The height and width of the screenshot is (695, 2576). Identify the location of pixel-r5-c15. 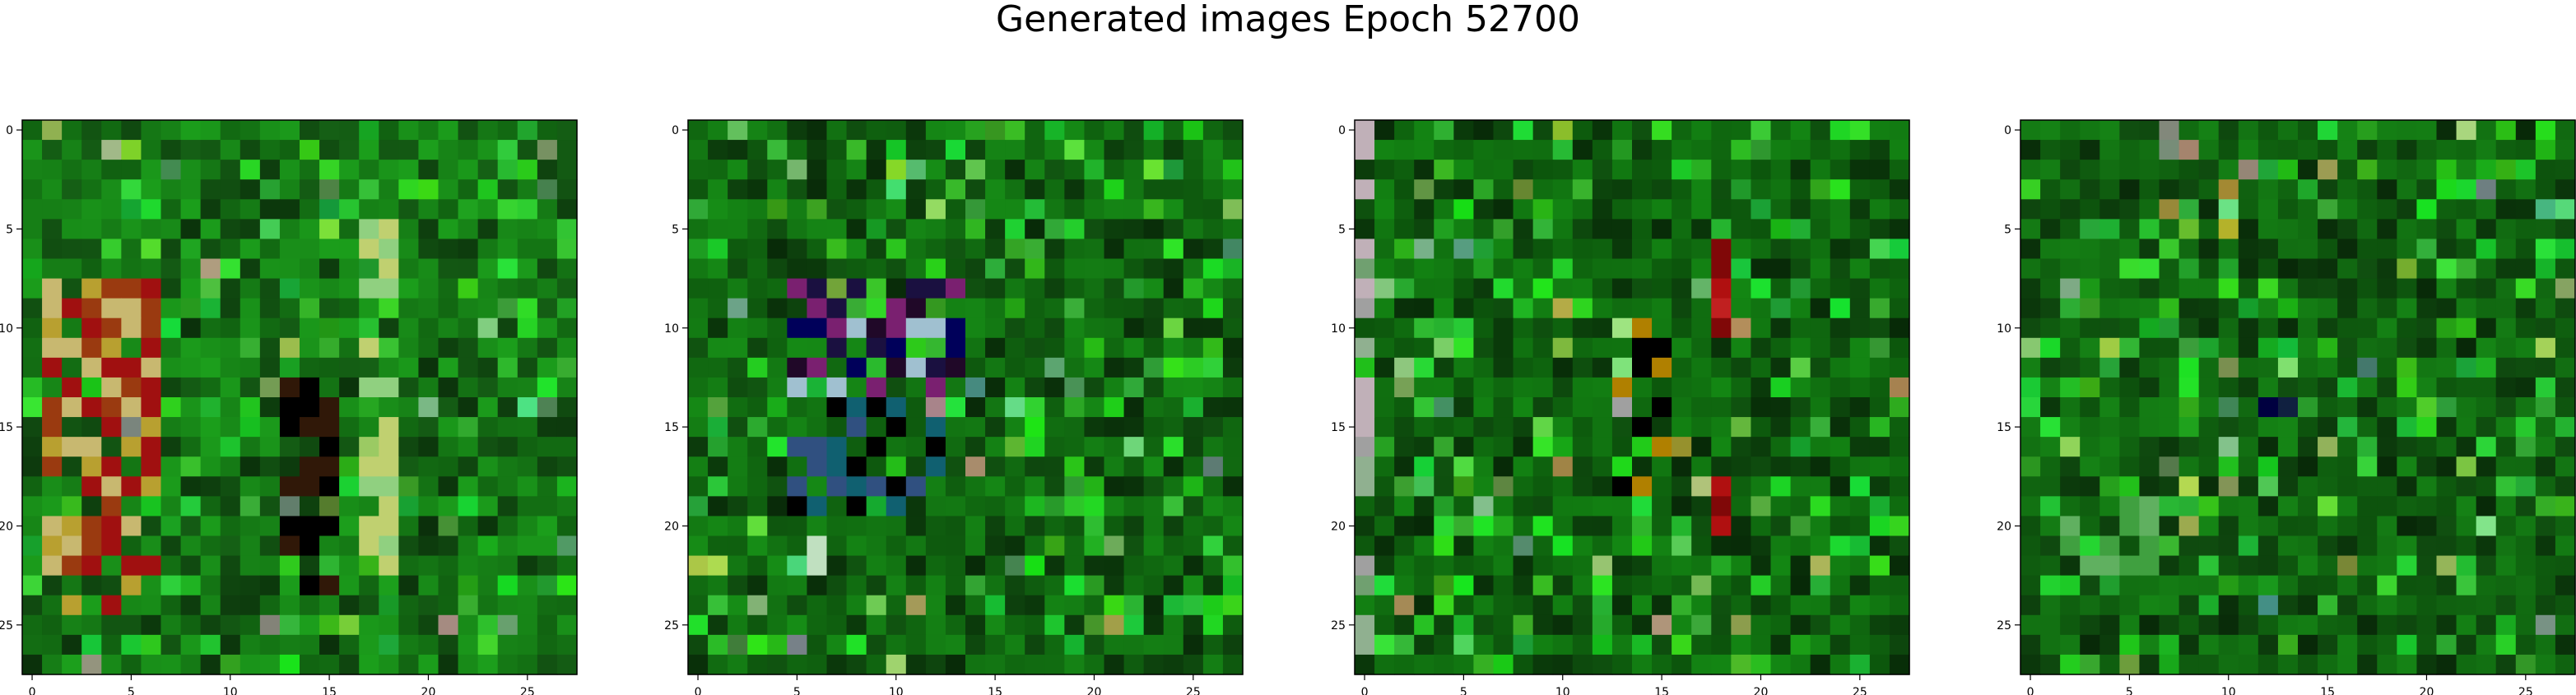
(1662, 229).